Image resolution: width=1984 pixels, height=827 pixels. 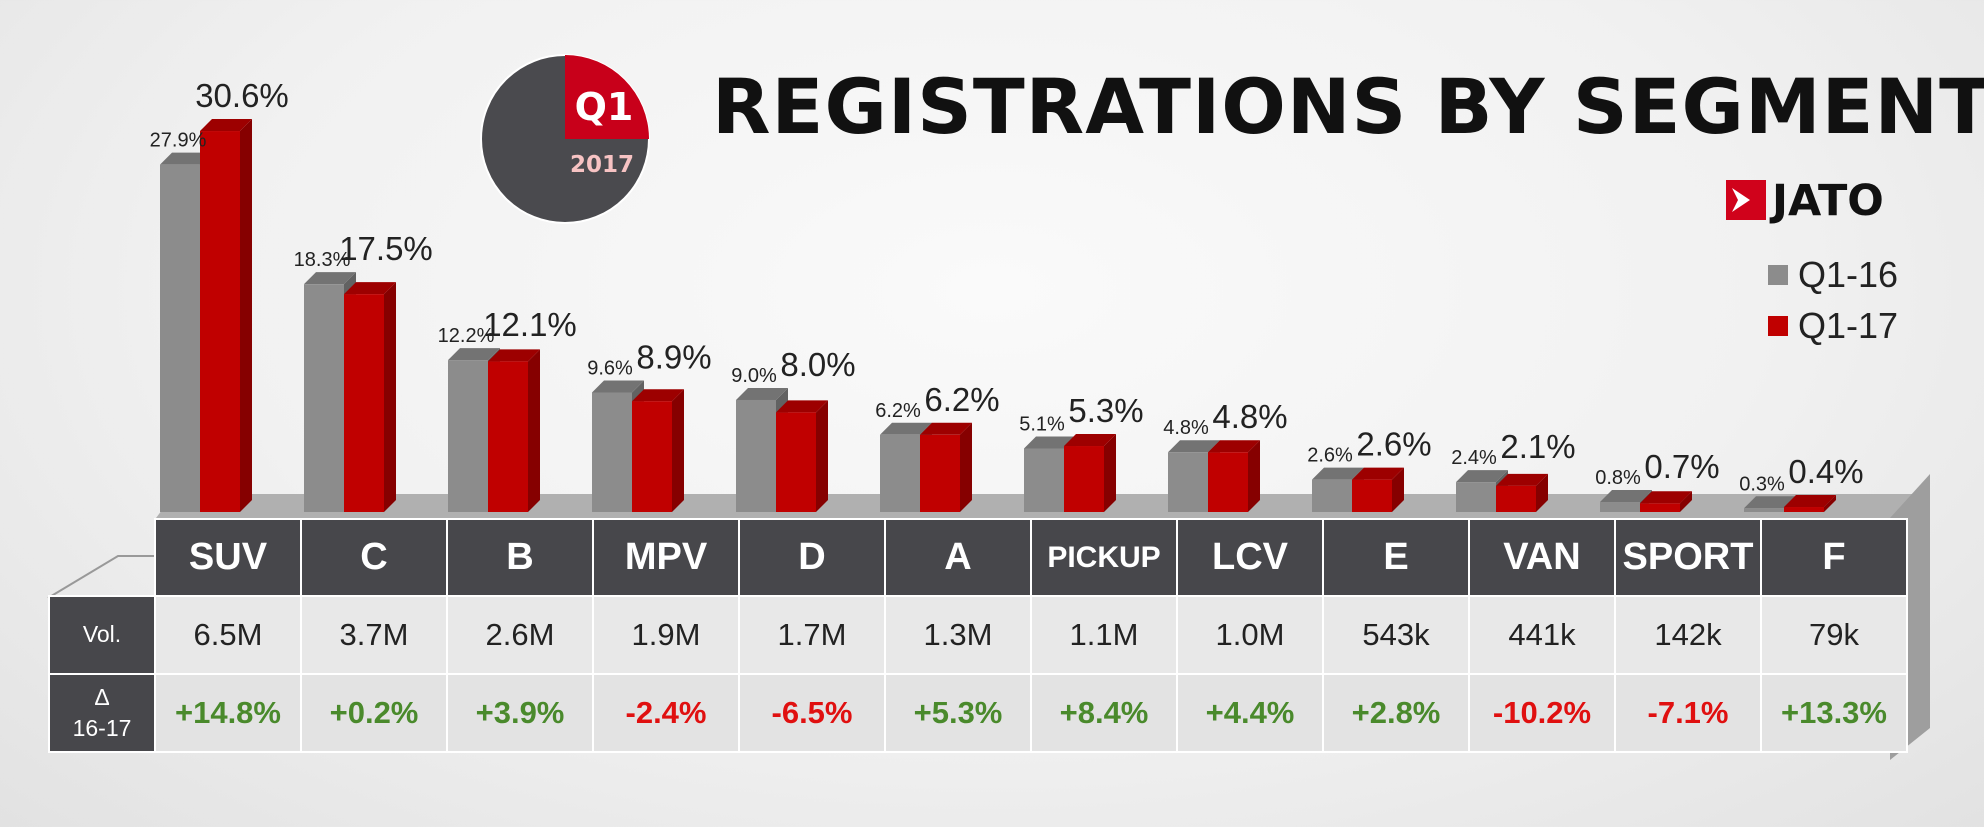 What do you see at coordinates (1105, 410) in the screenshot?
I see `label-q1-17-pickup: 5.3%` at bounding box center [1105, 410].